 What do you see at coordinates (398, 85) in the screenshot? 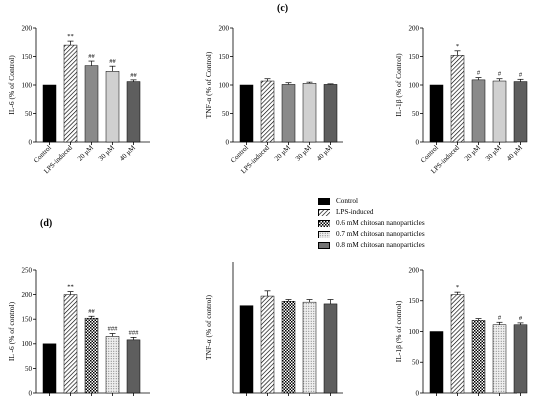
I see `y-axis-title: IL-1β (% of Control)` at bounding box center [398, 85].